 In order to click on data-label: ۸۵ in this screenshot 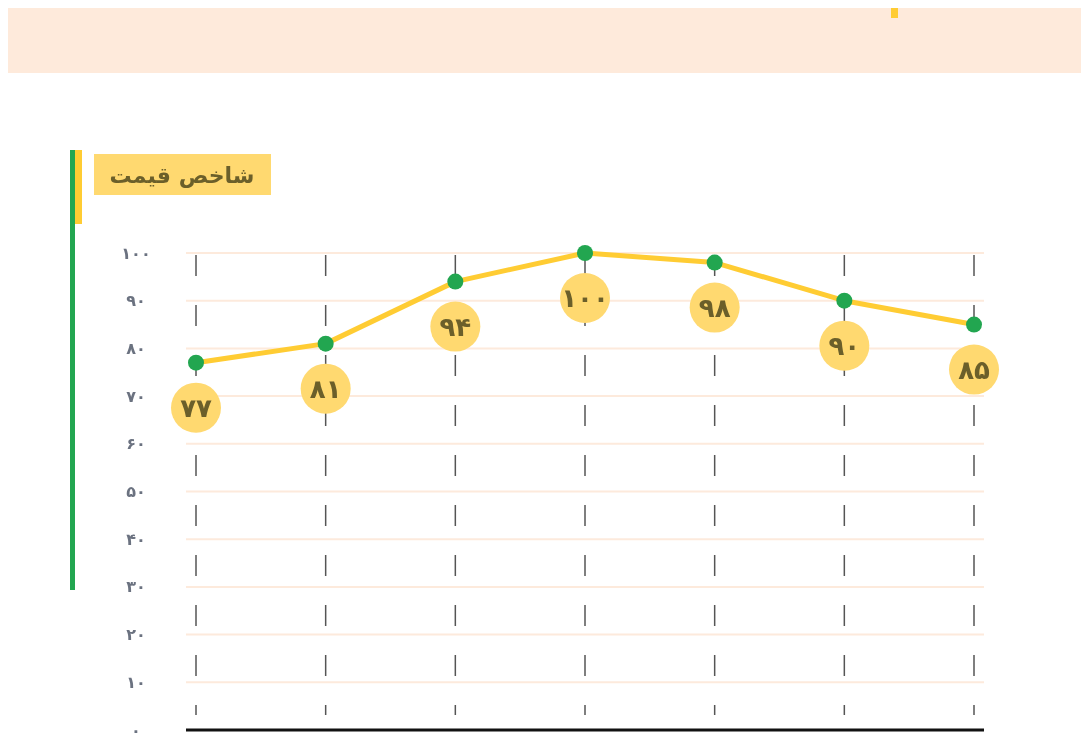, I will do `click(974, 369)`.